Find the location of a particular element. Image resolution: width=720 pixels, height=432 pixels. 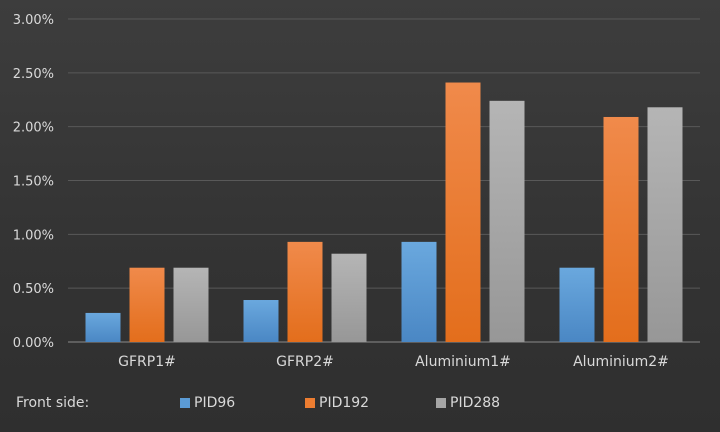

legend-item-pid192: PID192 is located at coordinates (337, 403).